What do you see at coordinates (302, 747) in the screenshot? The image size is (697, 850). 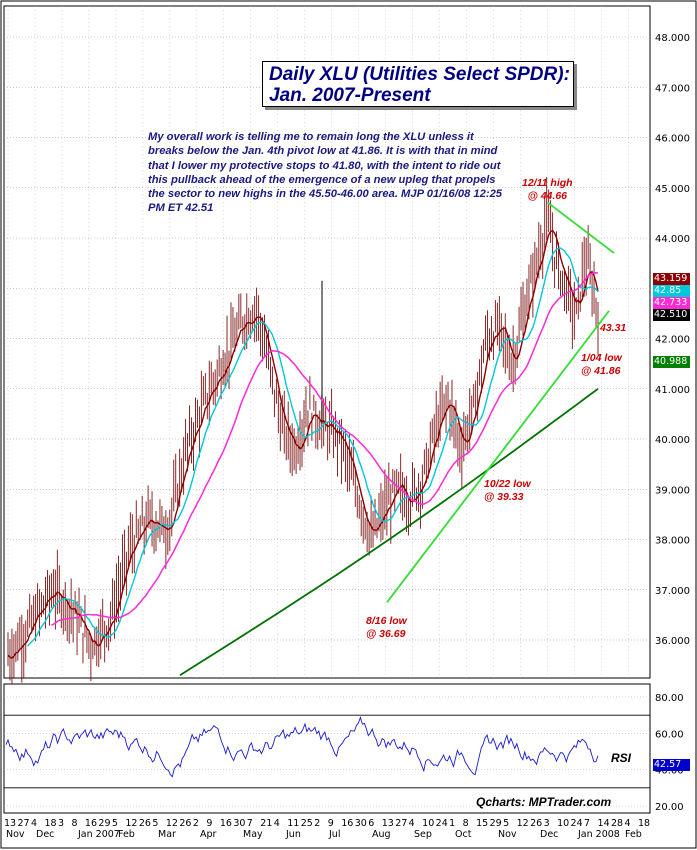 I see `rsi-line` at bounding box center [302, 747].